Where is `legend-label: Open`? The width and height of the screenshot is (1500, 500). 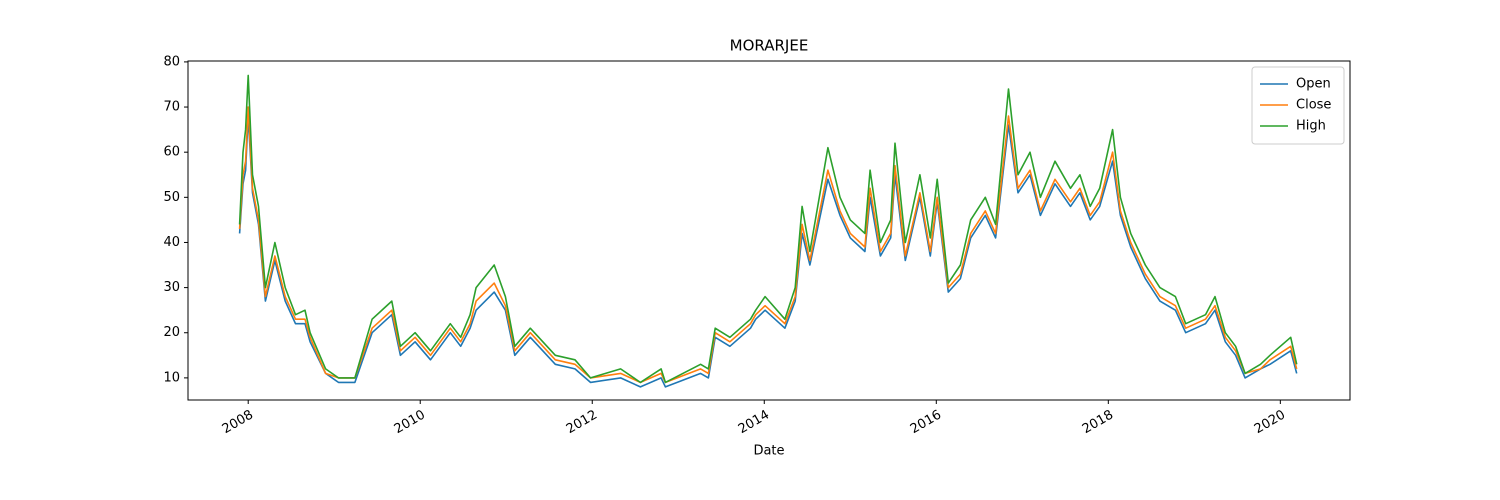 legend-label: Open is located at coordinates (1313, 84).